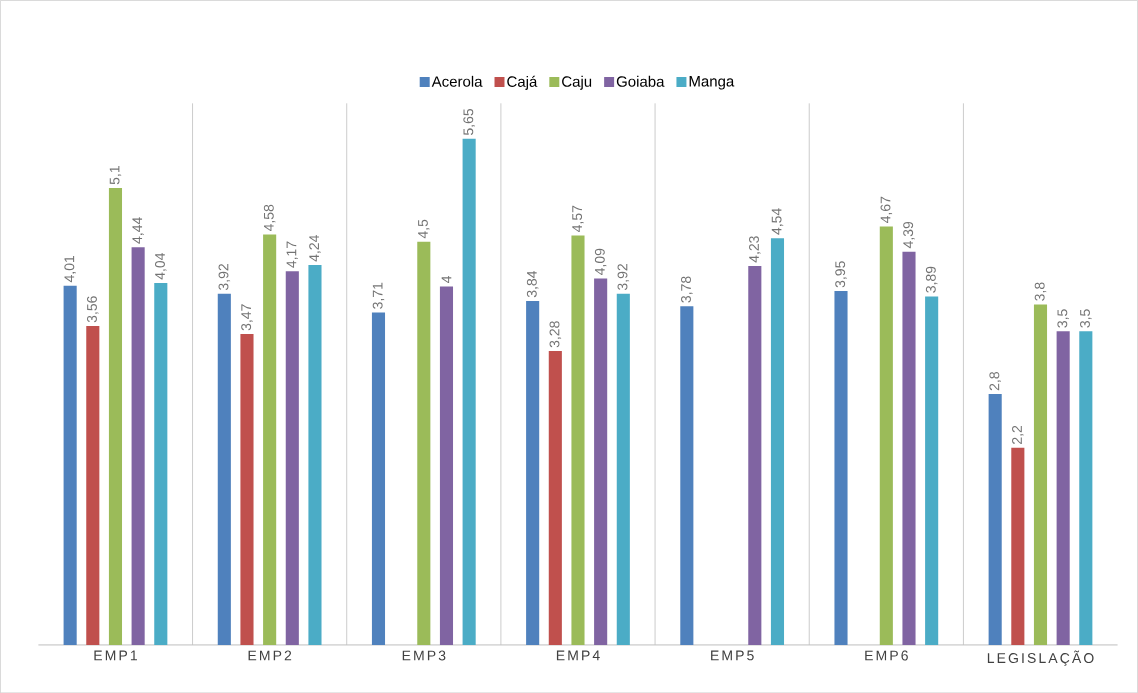 This screenshot has width=1138, height=693. What do you see at coordinates (93, 309) in the screenshot?
I see `data-label: 3,56` at bounding box center [93, 309].